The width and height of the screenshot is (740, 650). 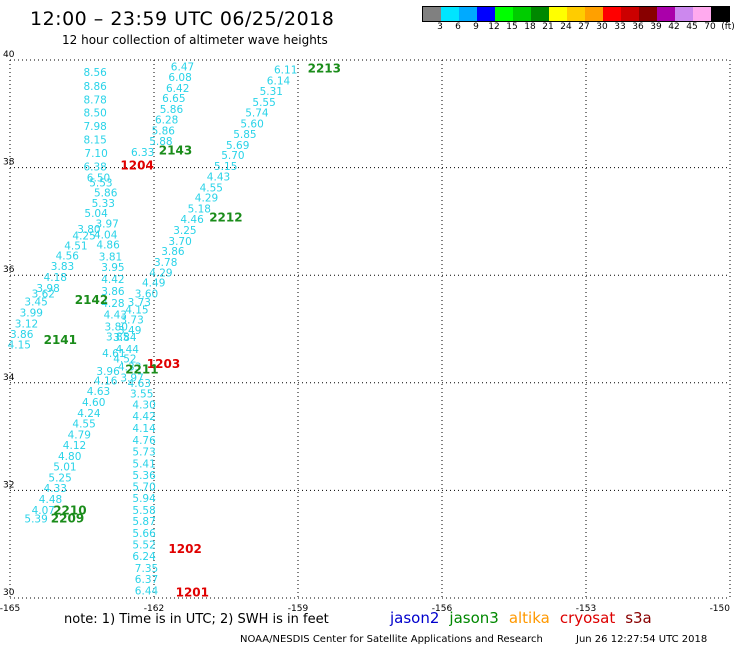 I want to click on satellite-label: cryosat, so click(x=587, y=618).